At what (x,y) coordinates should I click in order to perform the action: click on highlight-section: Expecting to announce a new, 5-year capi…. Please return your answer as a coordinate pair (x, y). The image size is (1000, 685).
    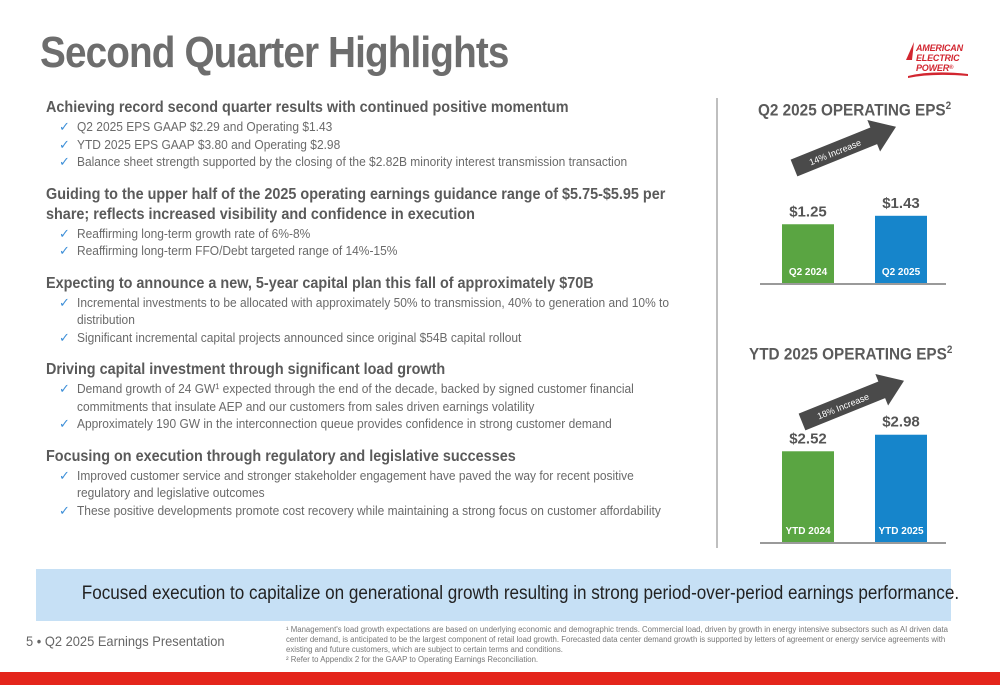
    Looking at the image, I should click on (376, 310).